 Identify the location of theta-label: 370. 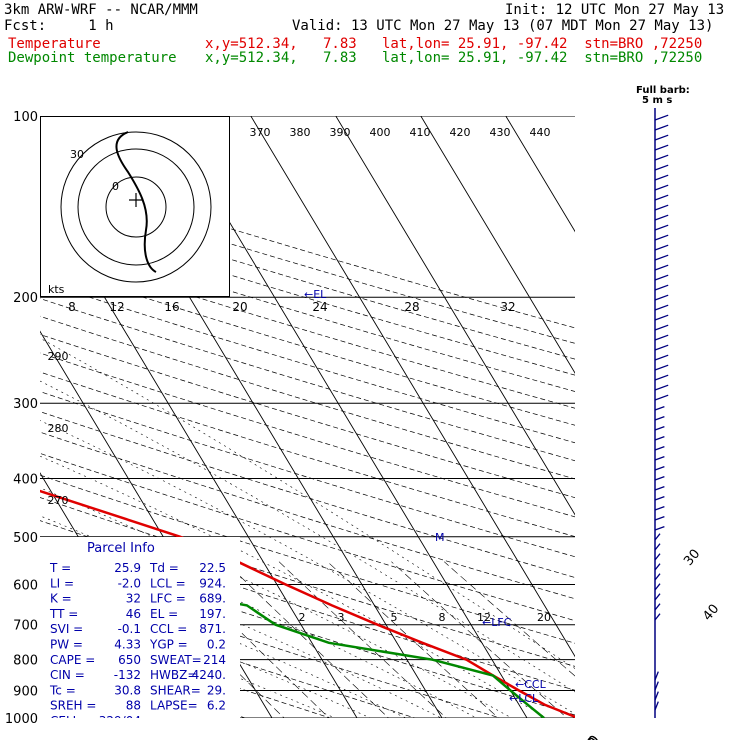
(260, 132).